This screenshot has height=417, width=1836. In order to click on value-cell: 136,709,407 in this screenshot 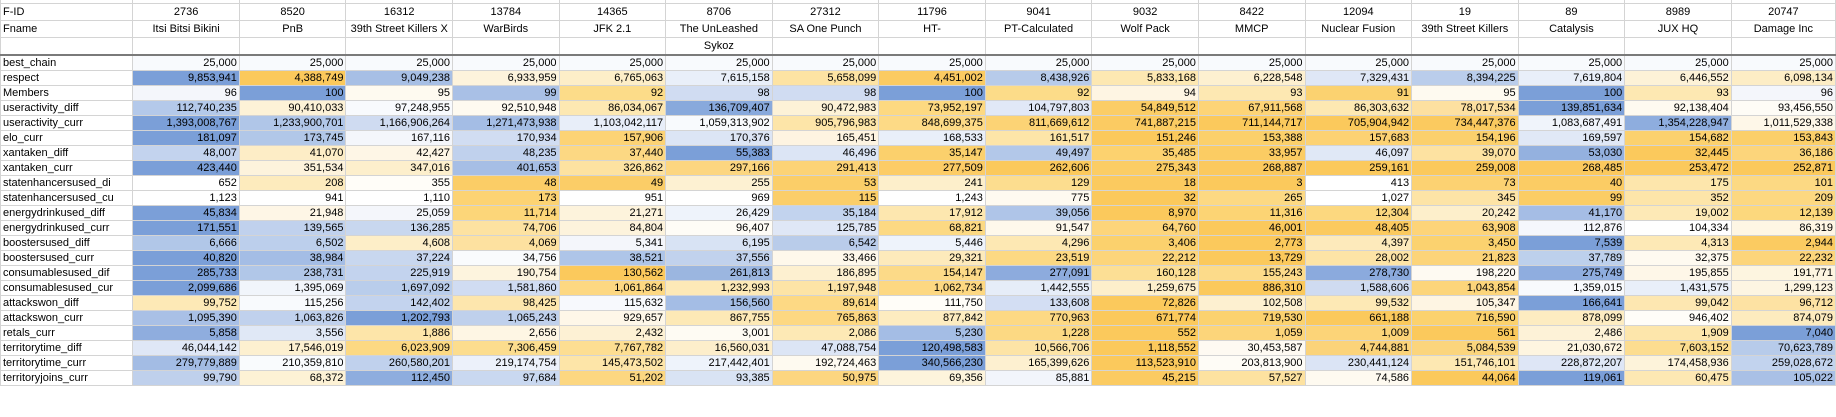, I will do `click(719, 108)`.